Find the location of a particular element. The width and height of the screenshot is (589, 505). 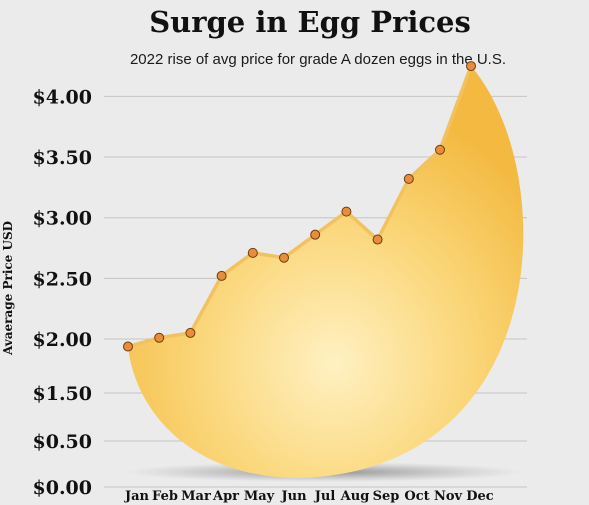

y-axis-ticks: $0.00 $0.50 $1.50 $2.00 $2.50 $3.00 $3.50 $4.00 is located at coordinates (63, 292).